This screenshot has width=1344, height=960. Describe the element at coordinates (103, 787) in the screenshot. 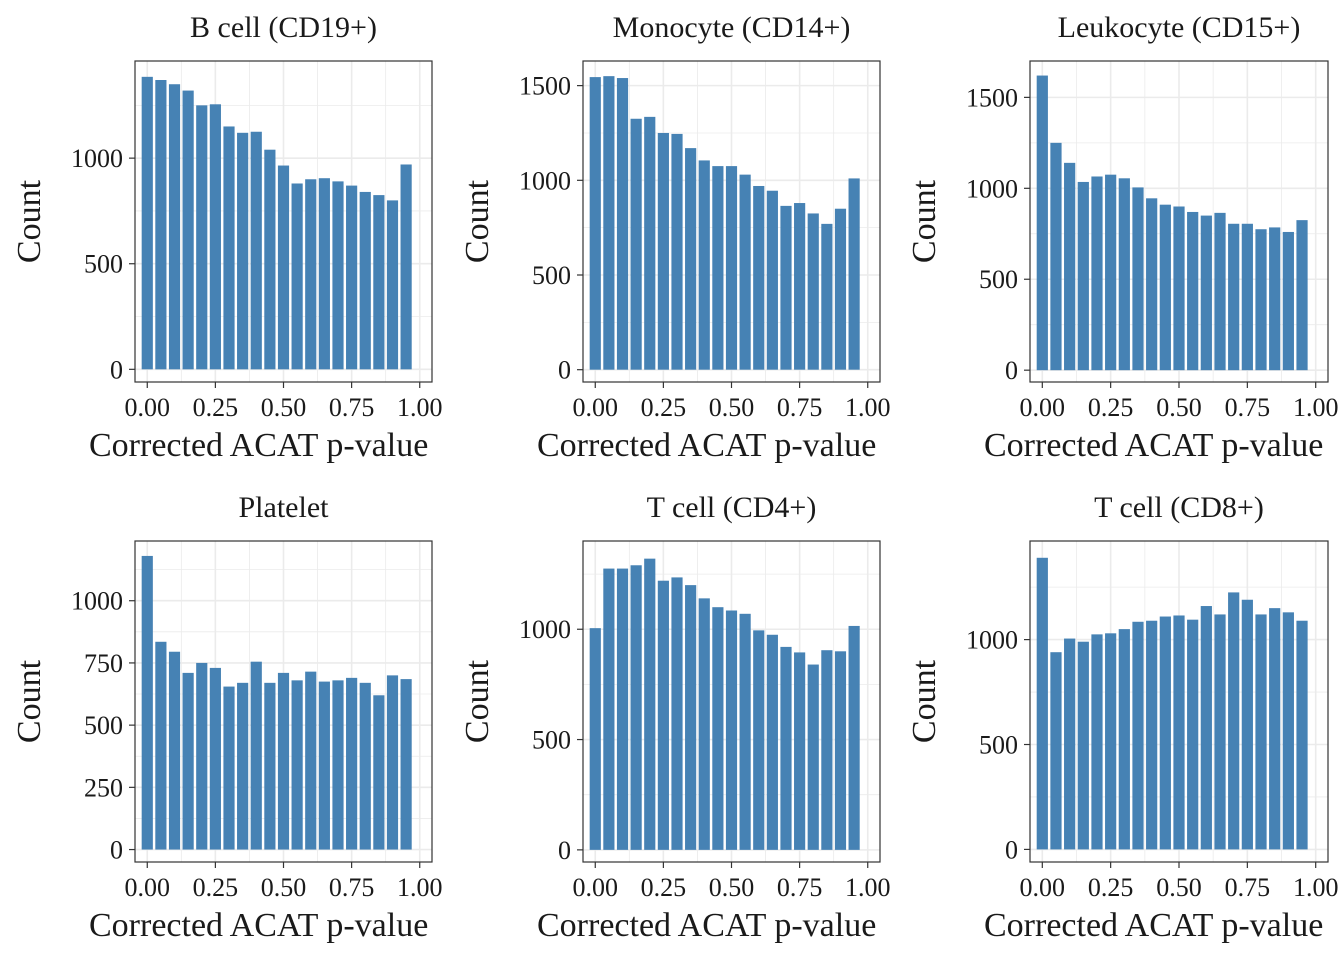

I see `y-tick-label: 250` at that location.